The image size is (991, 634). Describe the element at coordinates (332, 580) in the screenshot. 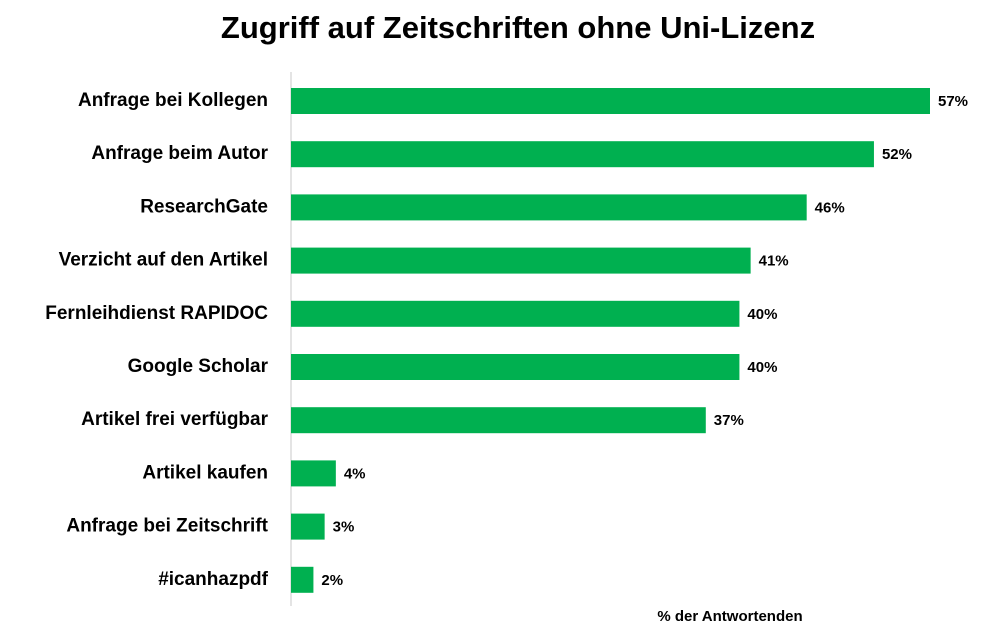

I see `data-label: 2%` at that location.